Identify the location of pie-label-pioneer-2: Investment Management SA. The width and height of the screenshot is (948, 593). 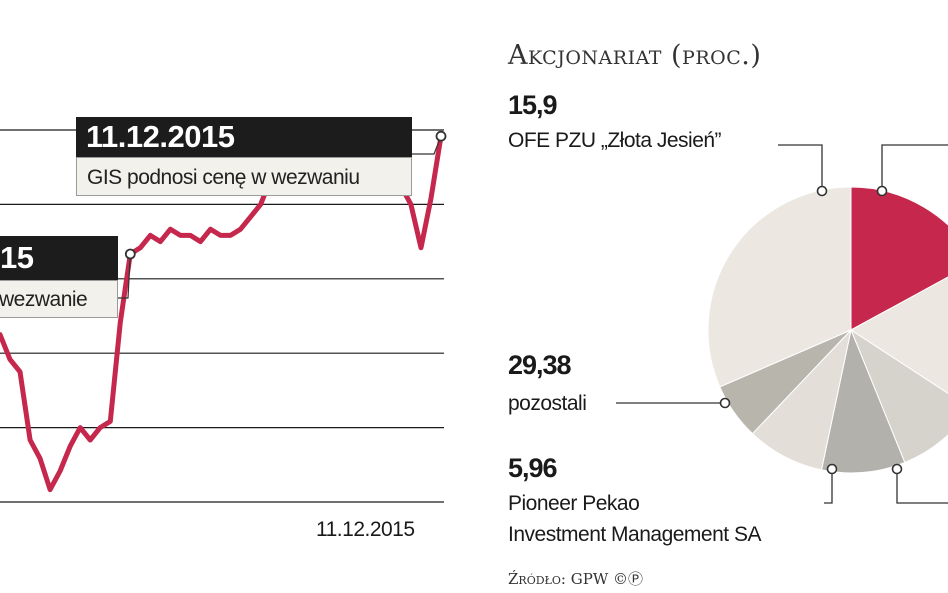
(634, 534).